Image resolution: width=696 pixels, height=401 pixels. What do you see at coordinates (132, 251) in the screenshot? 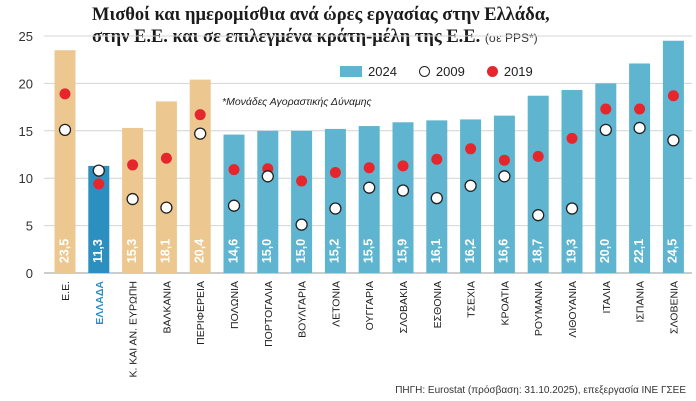
I see `bar-value-label: 15,3` at bounding box center [132, 251].